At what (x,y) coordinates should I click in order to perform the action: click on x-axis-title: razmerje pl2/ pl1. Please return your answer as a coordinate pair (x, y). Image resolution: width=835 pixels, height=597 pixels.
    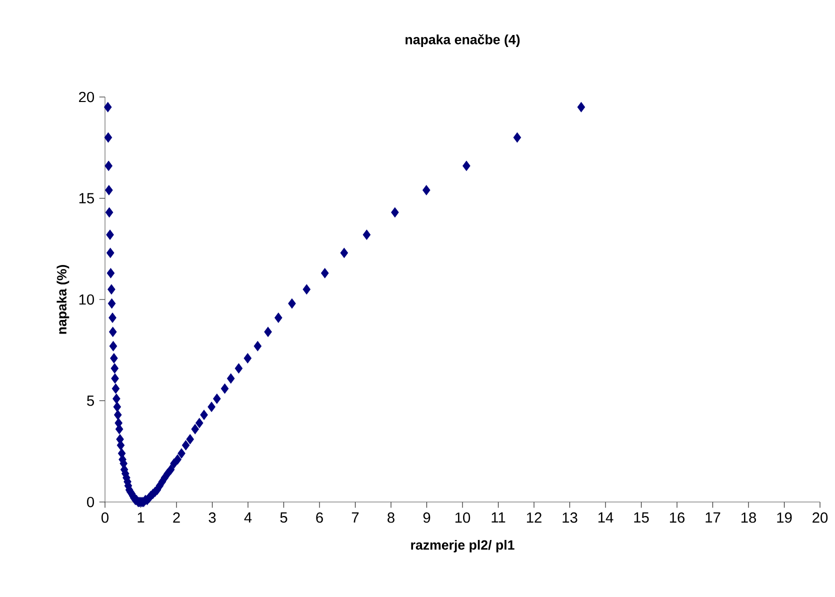
    Looking at the image, I should click on (462, 546).